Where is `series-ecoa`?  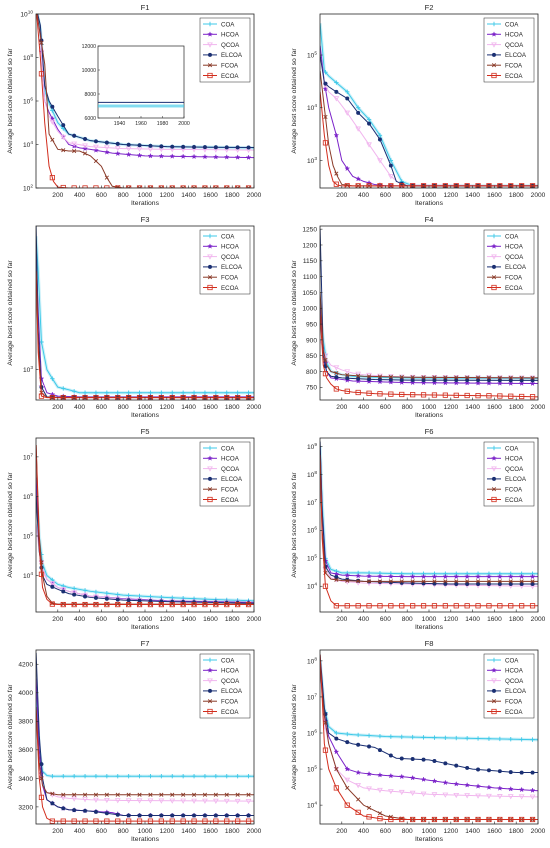
series-ecoa is located at coordinates (145, 766).